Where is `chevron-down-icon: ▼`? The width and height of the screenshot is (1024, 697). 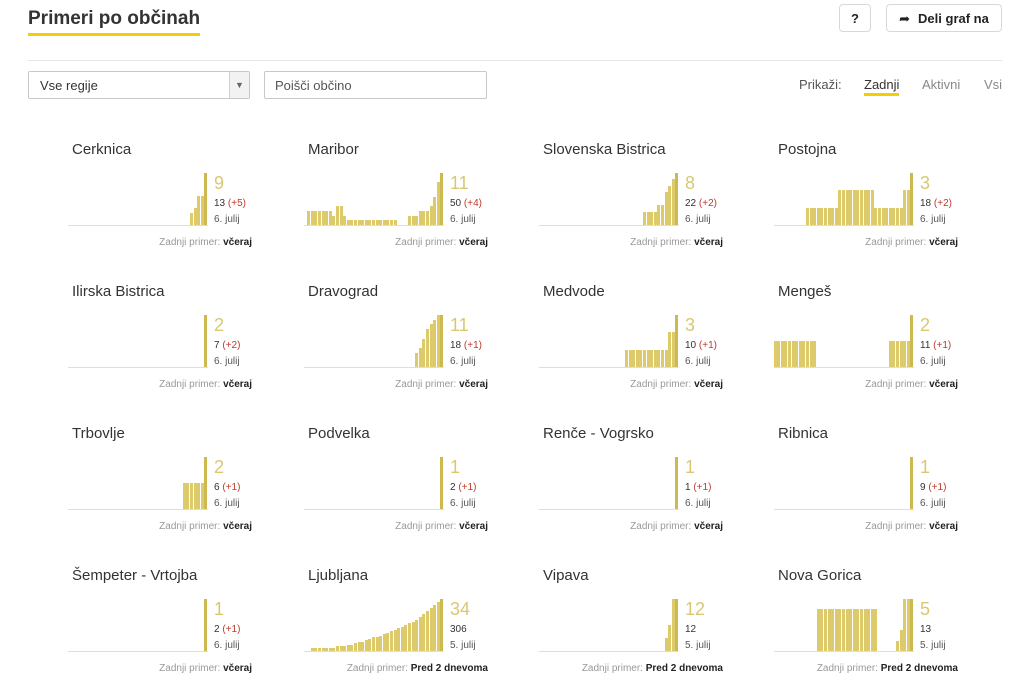
chevron-down-icon: ▼ is located at coordinates (239, 85).